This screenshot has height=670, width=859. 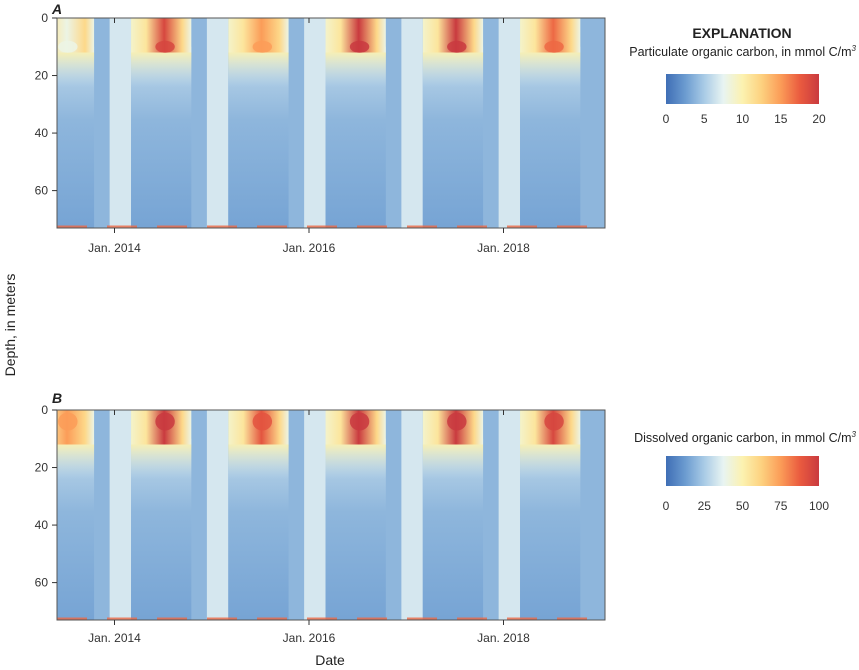 I want to click on panel-b-label: B, so click(x=57, y=398).